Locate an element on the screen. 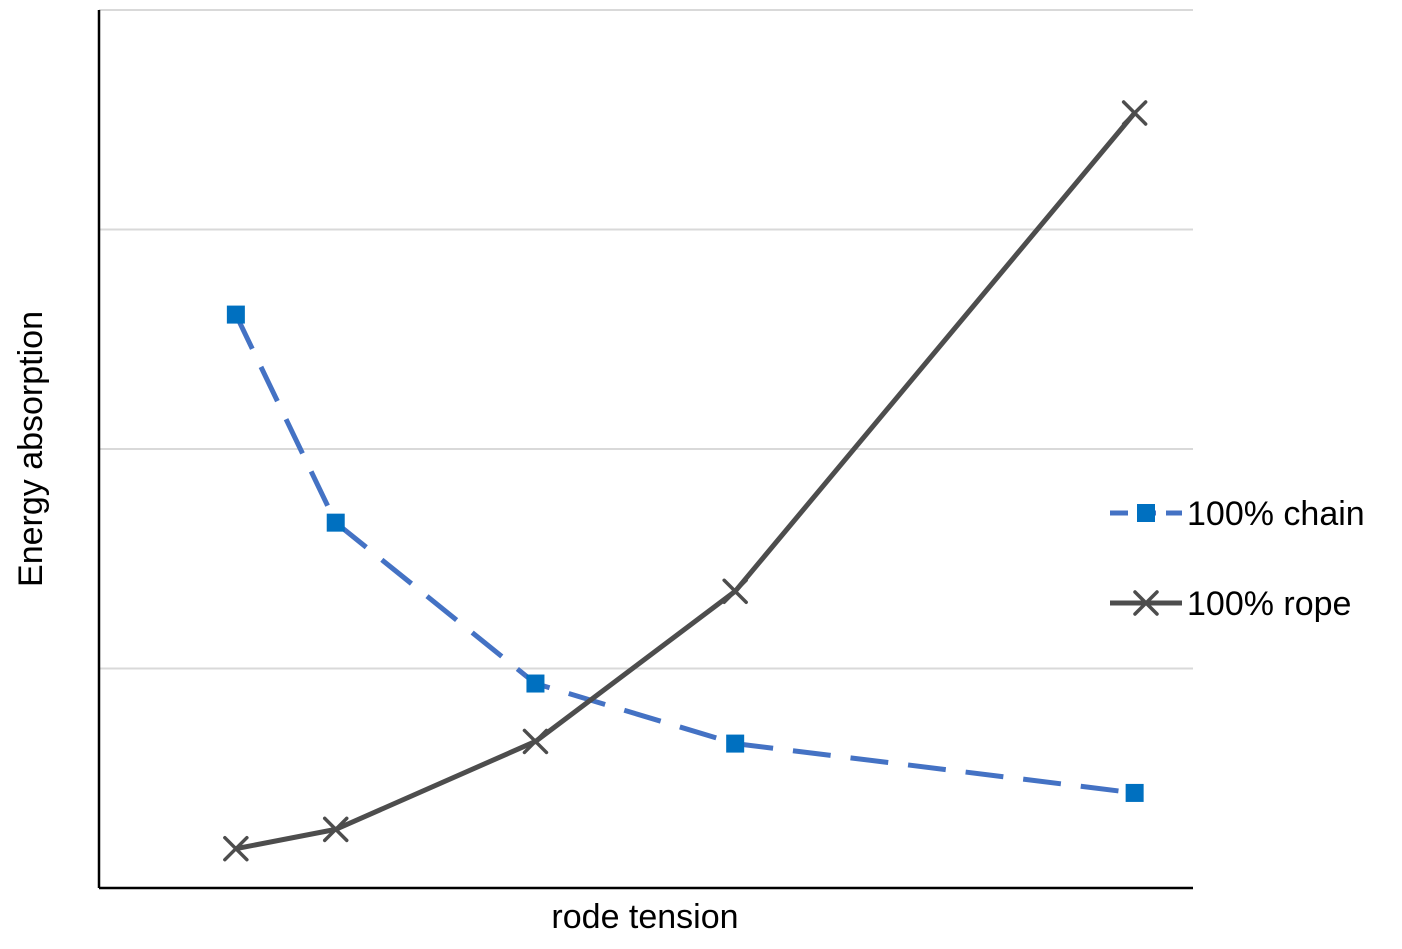 Image resolution: width=1402 pixels, height=949 pixels. legend-item-100-chain: 100% chain is located at coordinates (1237, 514).